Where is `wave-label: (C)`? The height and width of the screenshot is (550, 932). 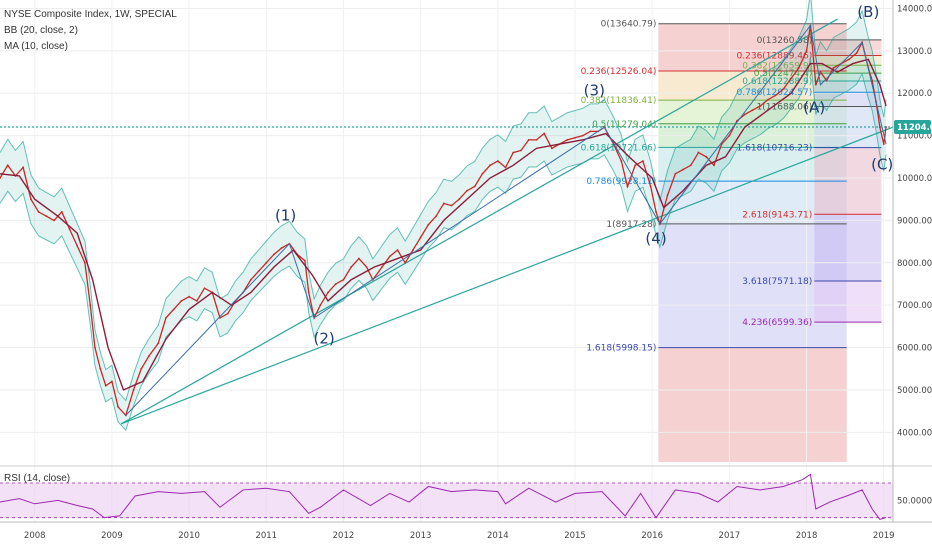 wave-label: (C) is located at coordinates (882, 165).